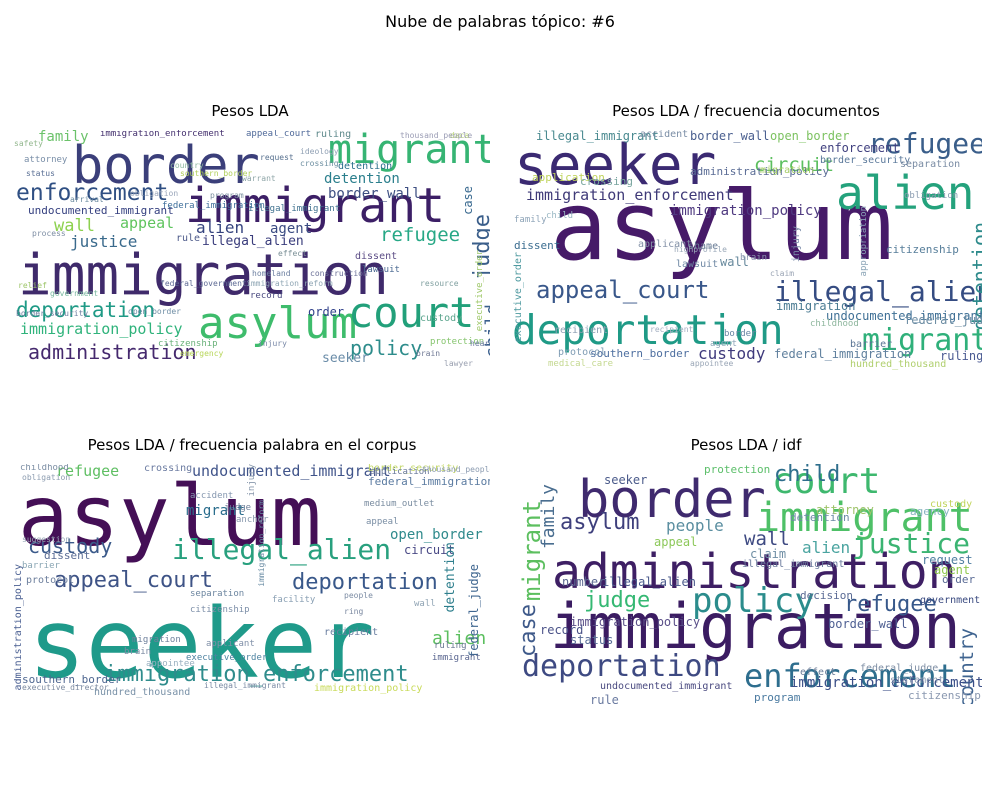 The width and height of the screenshot is (1000, 800). Describe the element at coordinates (560, 216) in the screenshot. I see `cloud-word: child` at that location.